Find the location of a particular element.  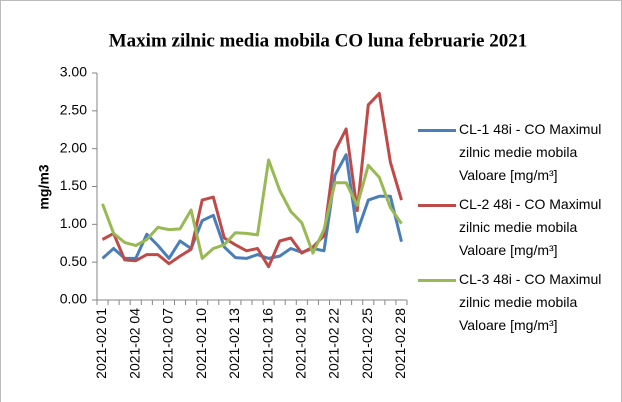

y-axis-label: mg/m3 is located at coordinates (44, 186).